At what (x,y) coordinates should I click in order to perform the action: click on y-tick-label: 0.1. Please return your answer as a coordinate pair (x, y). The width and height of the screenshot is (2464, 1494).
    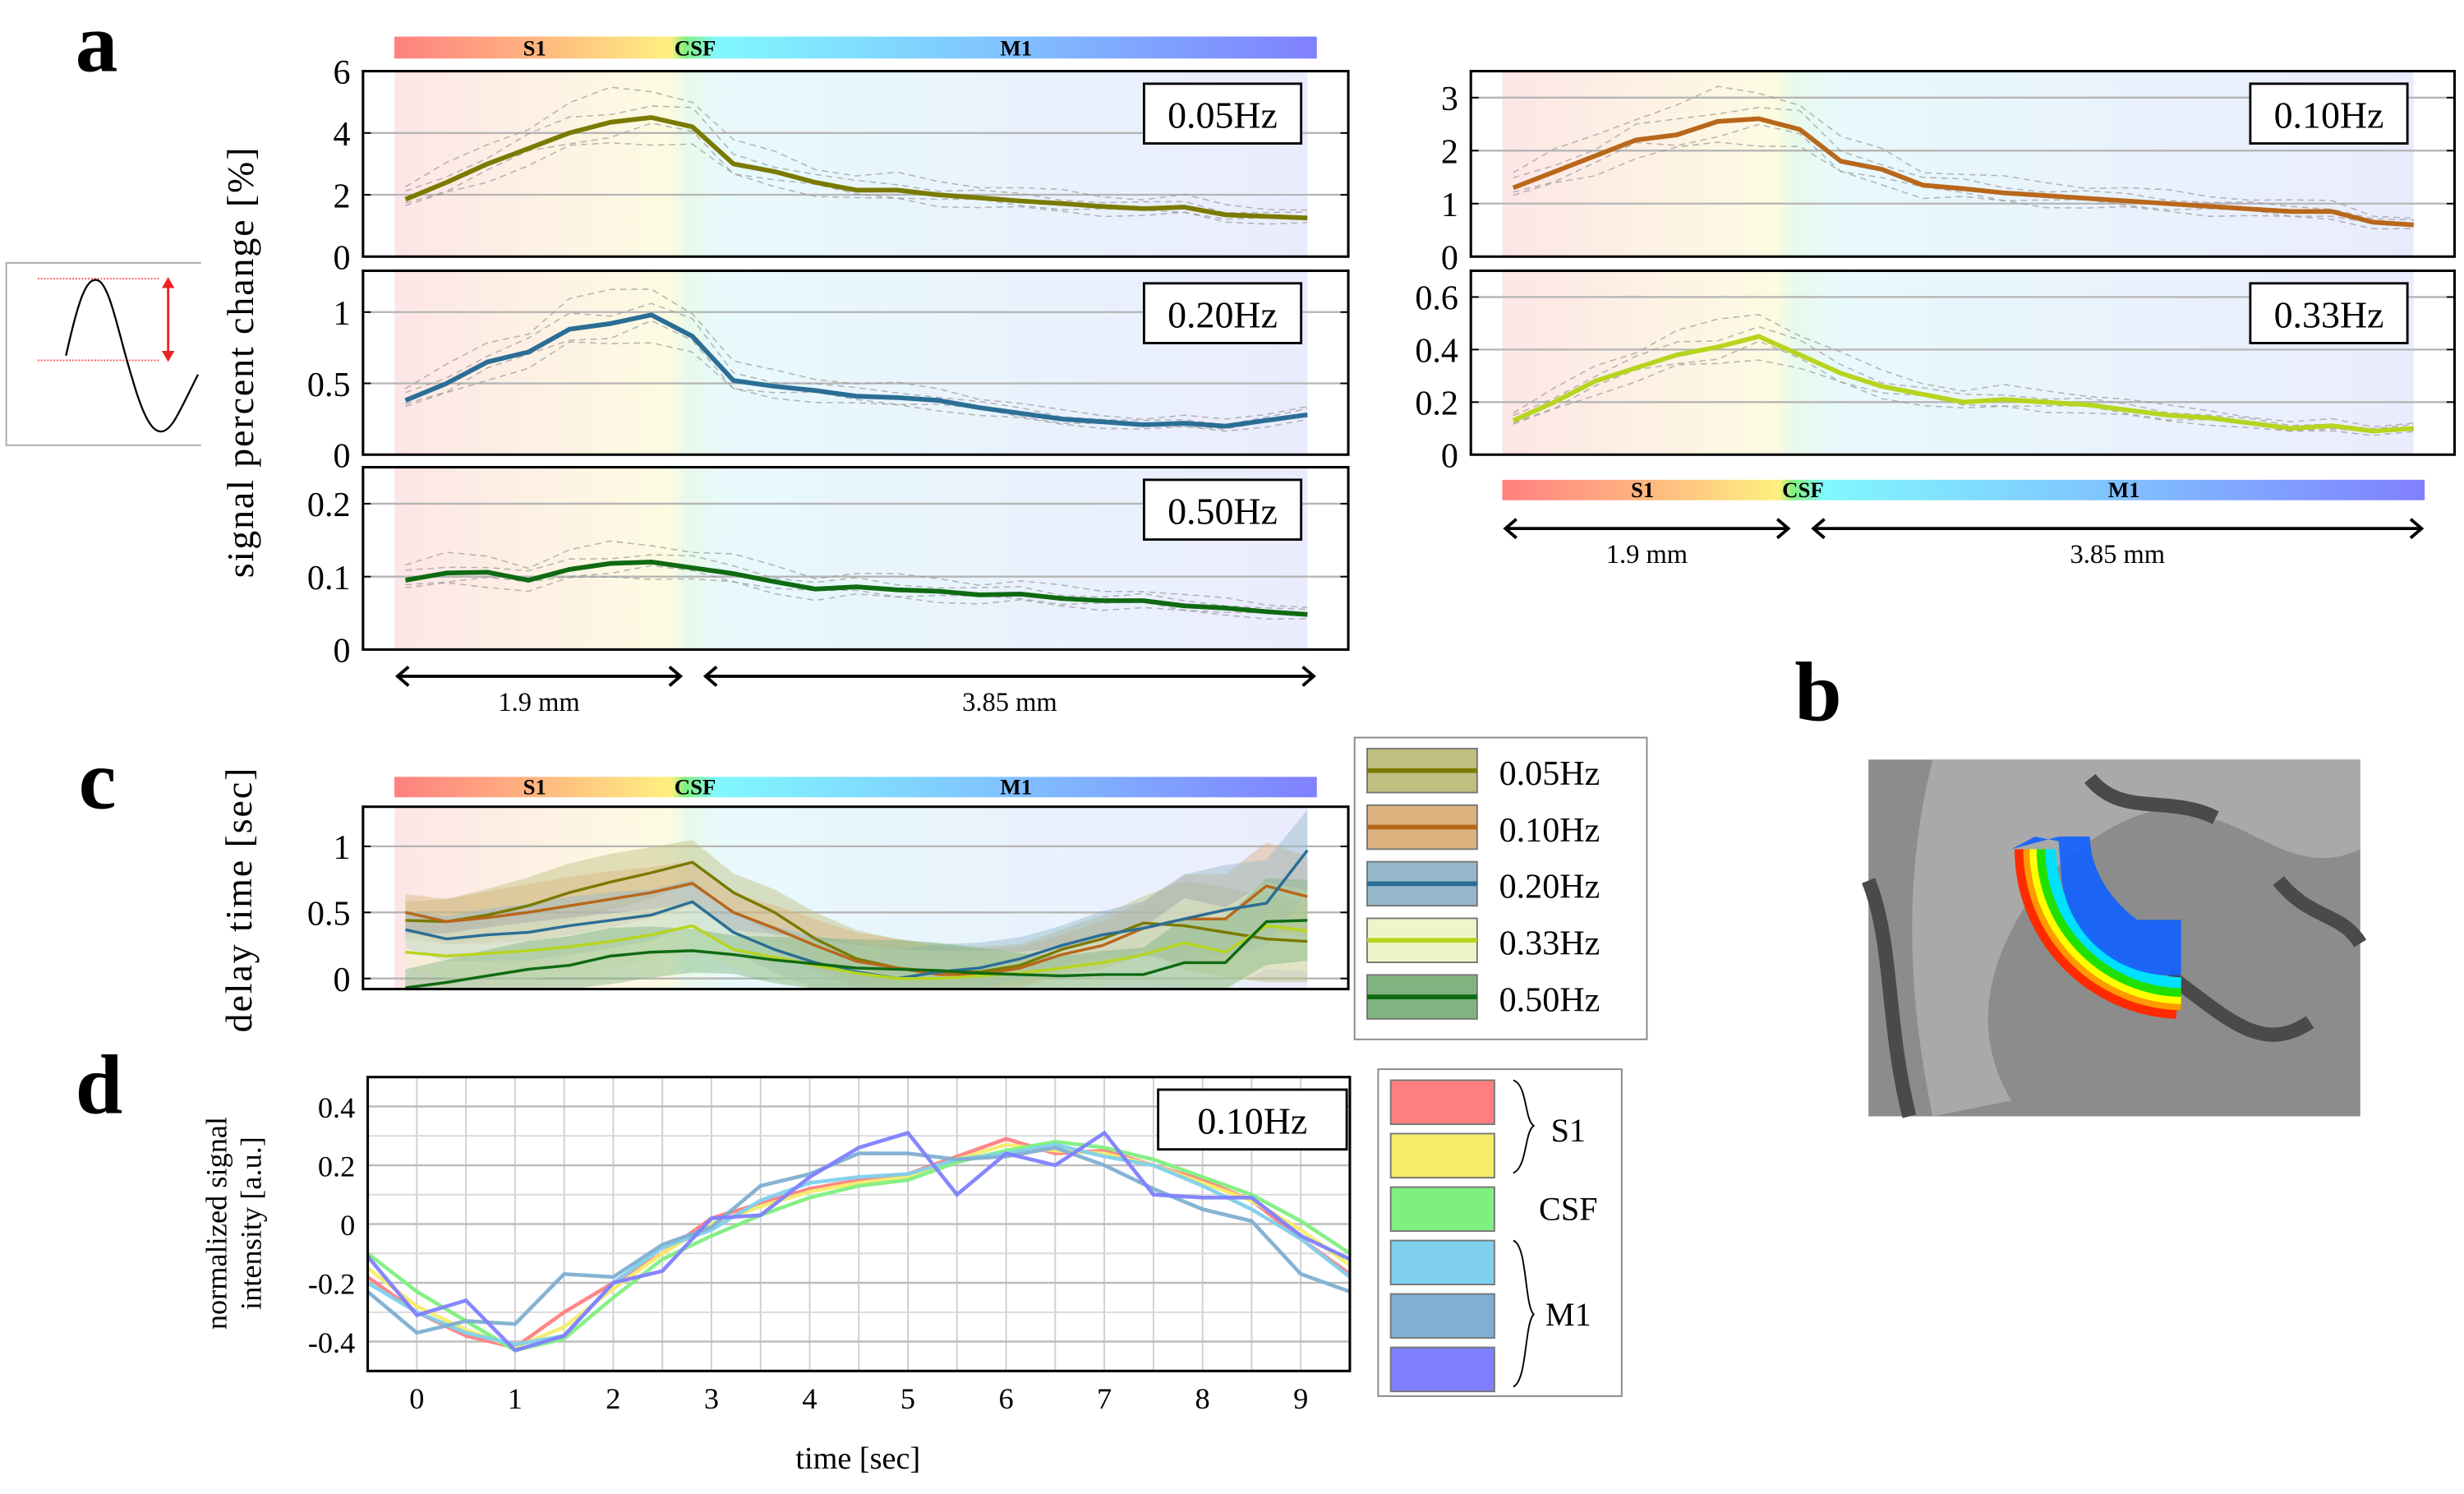
    Looking at the image, I should click on (329, 578).